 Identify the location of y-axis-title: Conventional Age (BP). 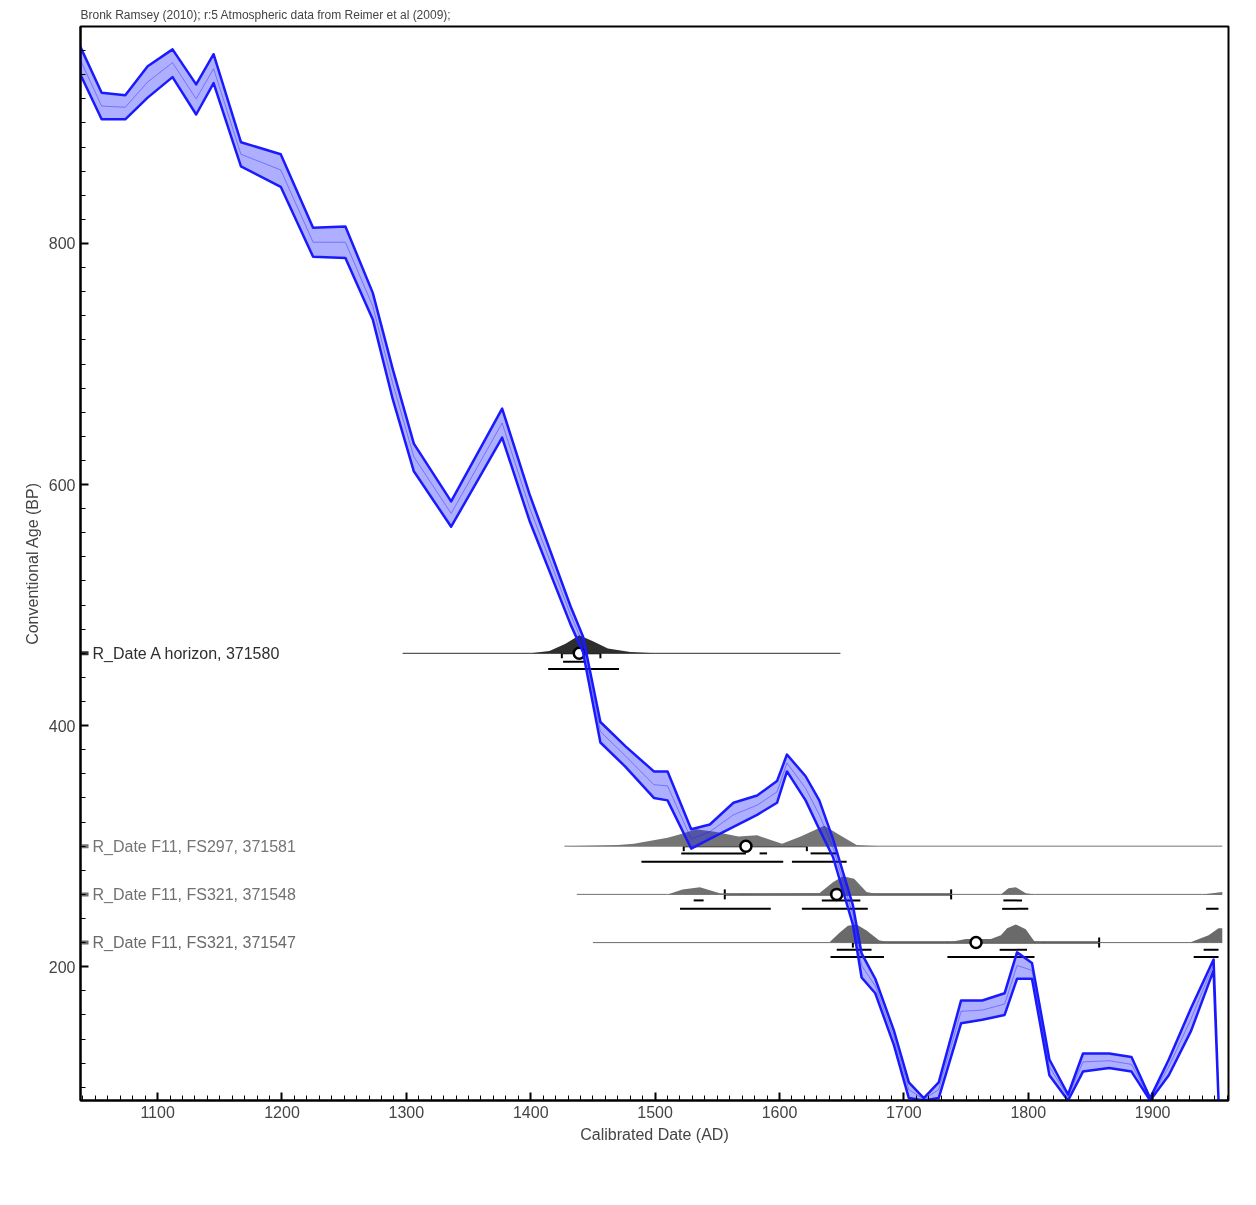
(32, 564).